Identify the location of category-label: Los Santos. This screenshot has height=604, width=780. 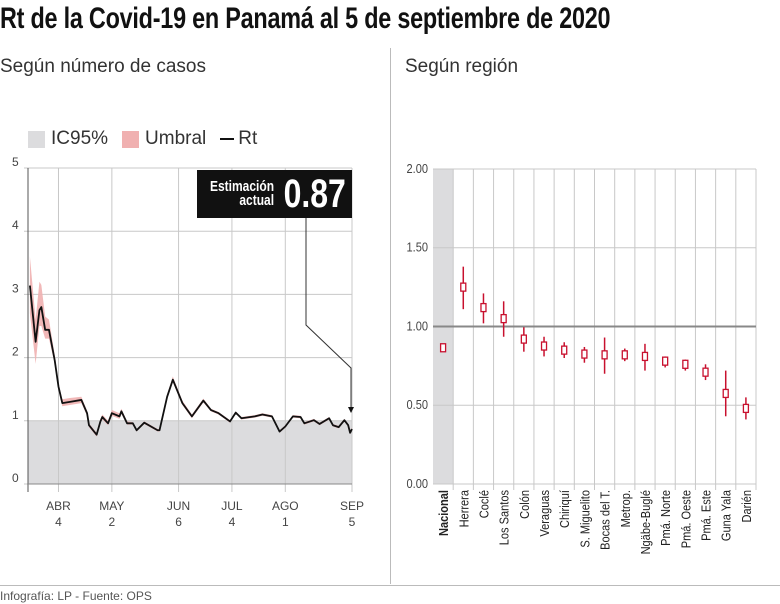
(504, 517).